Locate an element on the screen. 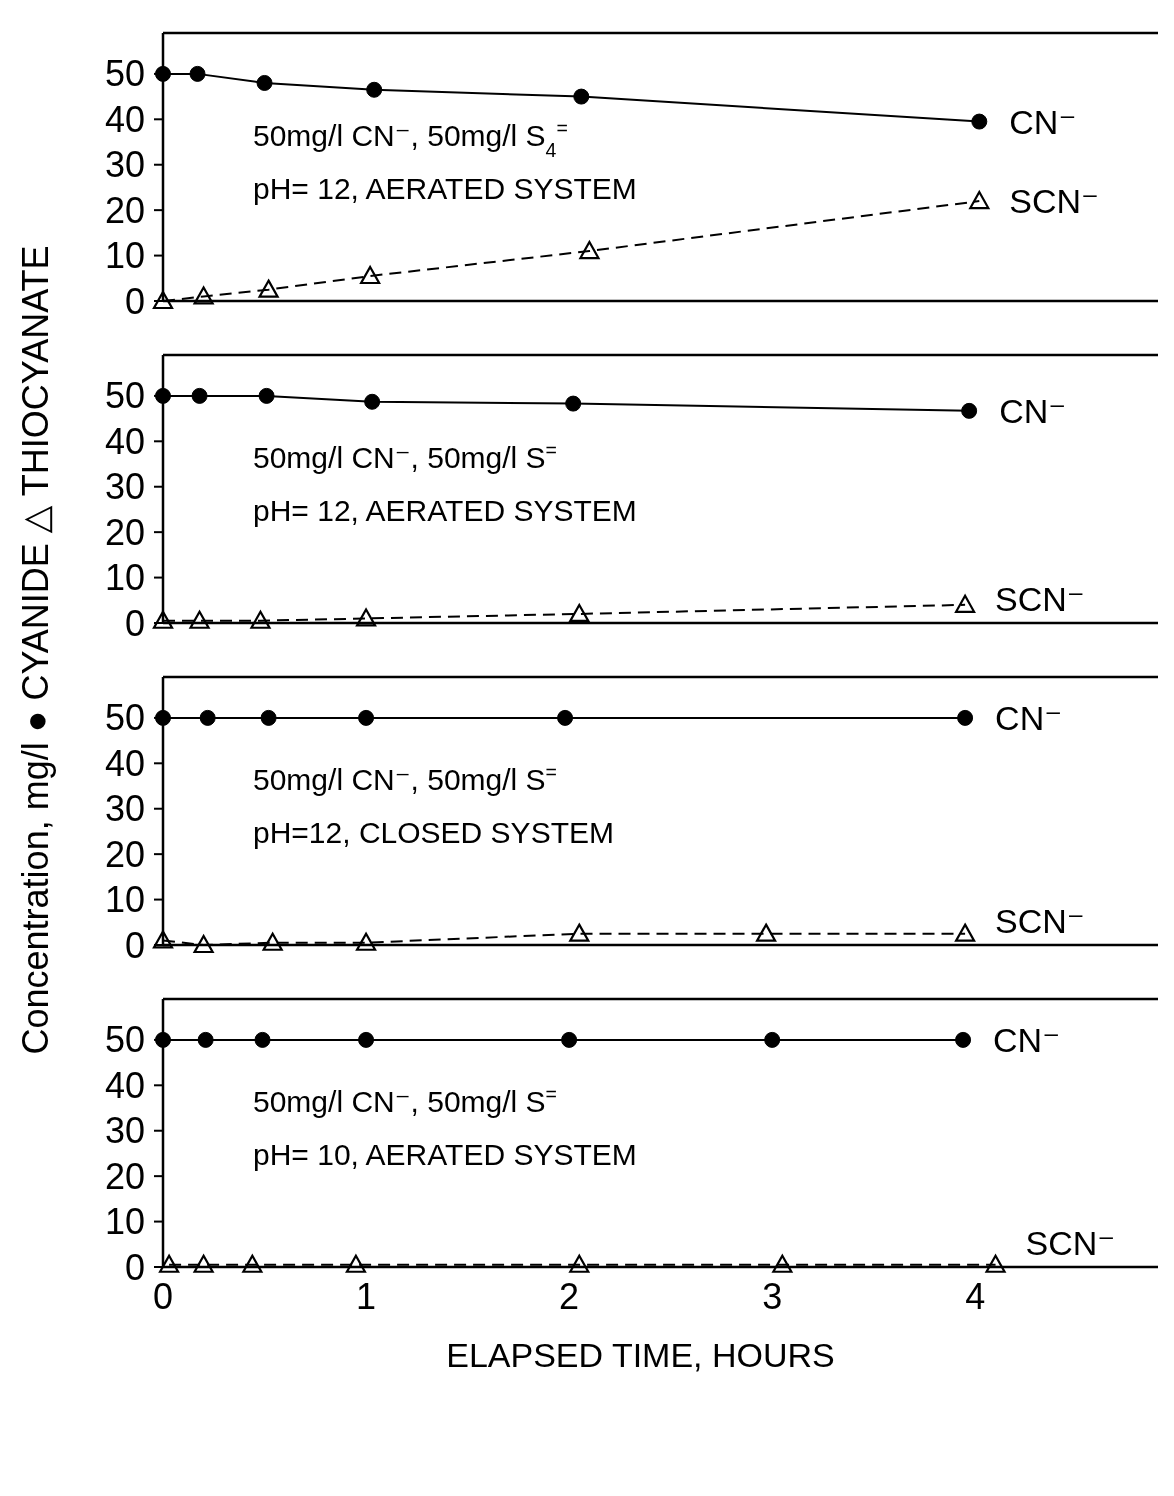 Image resolution: width=1174 pixels, height=1496 pixels. x-tick-label: 0 is located at coordinates (163, 1296).